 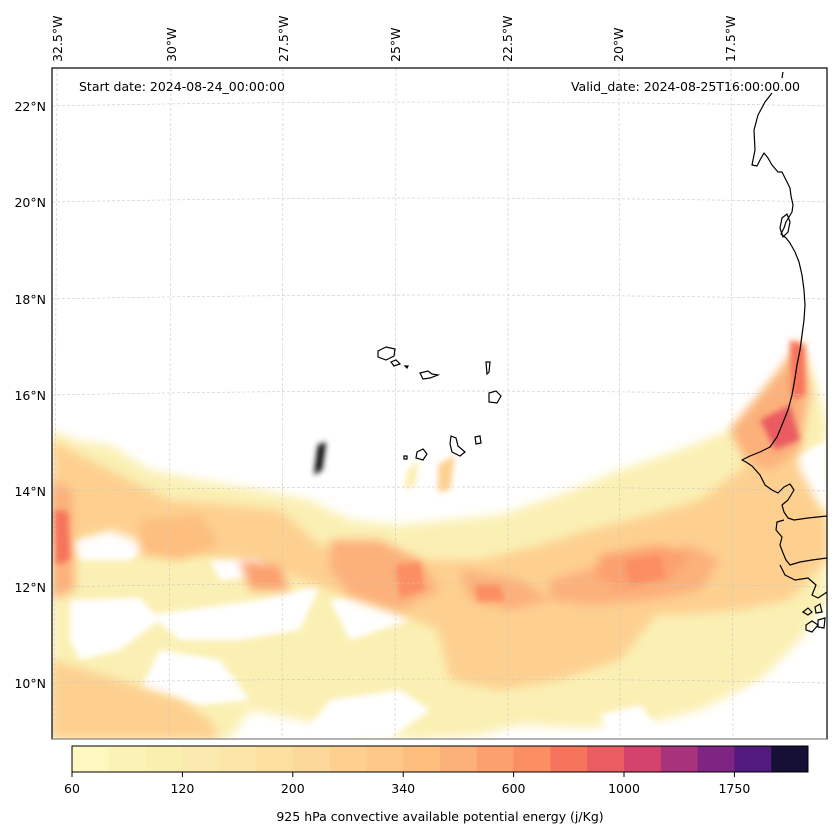 What do you see at coordinates (785, 225) in the screenshot?
I see `coastline-gambia-inlet` at bounding box center [785, 225].